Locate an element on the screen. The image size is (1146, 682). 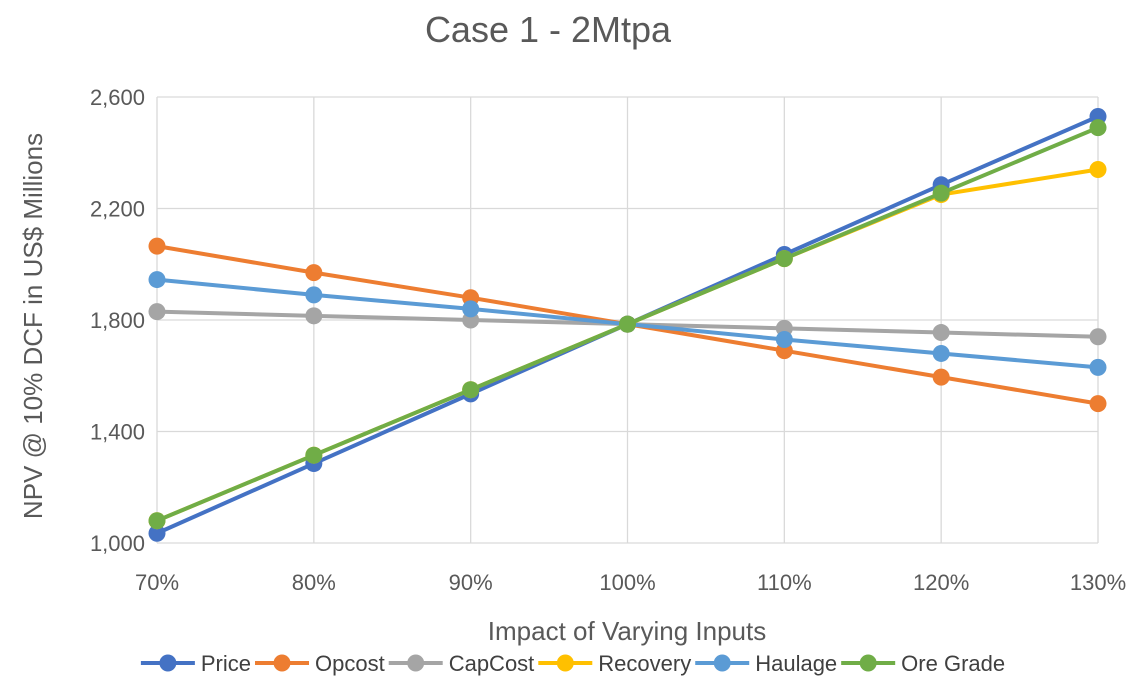
x-tick-label: 110% is located at coordinates (784, 582).